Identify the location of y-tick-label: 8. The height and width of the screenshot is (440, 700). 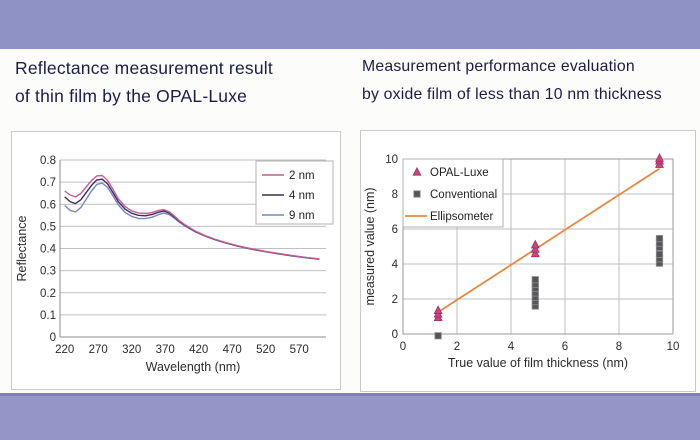
(395, 195).